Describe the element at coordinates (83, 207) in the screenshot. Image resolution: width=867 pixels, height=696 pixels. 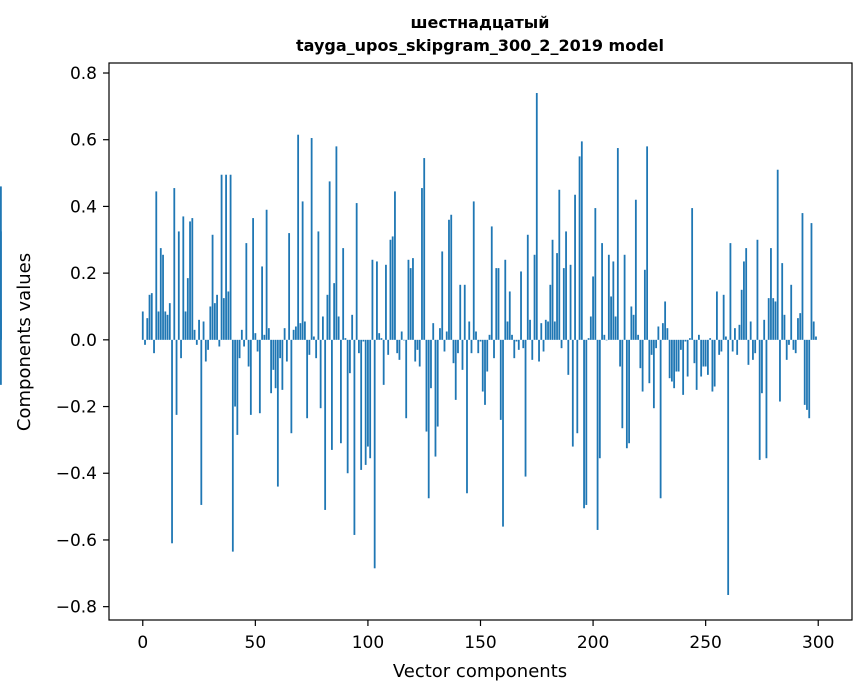
I see `y-tick-label: 0.4` at that location.